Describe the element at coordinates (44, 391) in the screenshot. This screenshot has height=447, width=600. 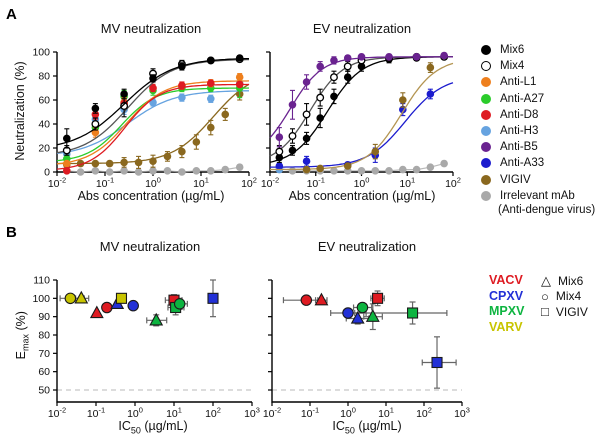
I see `svg-text: 50` at that location.